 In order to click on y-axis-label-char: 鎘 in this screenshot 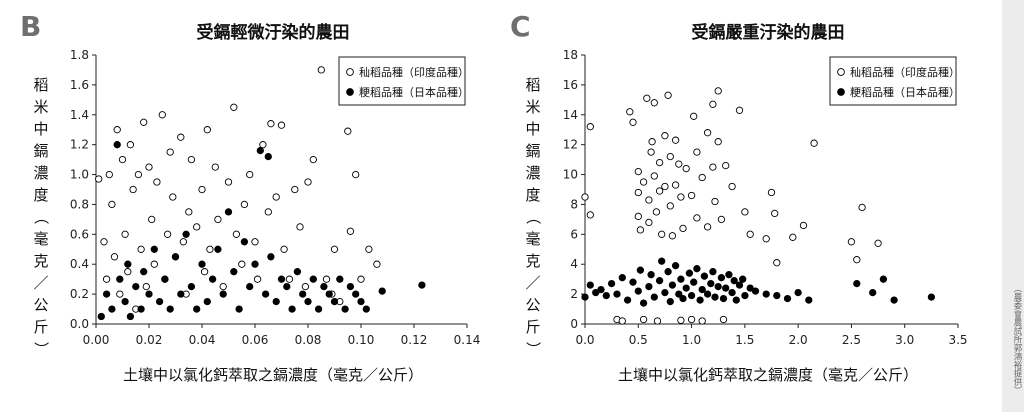, I will do `click(532, 151)`.